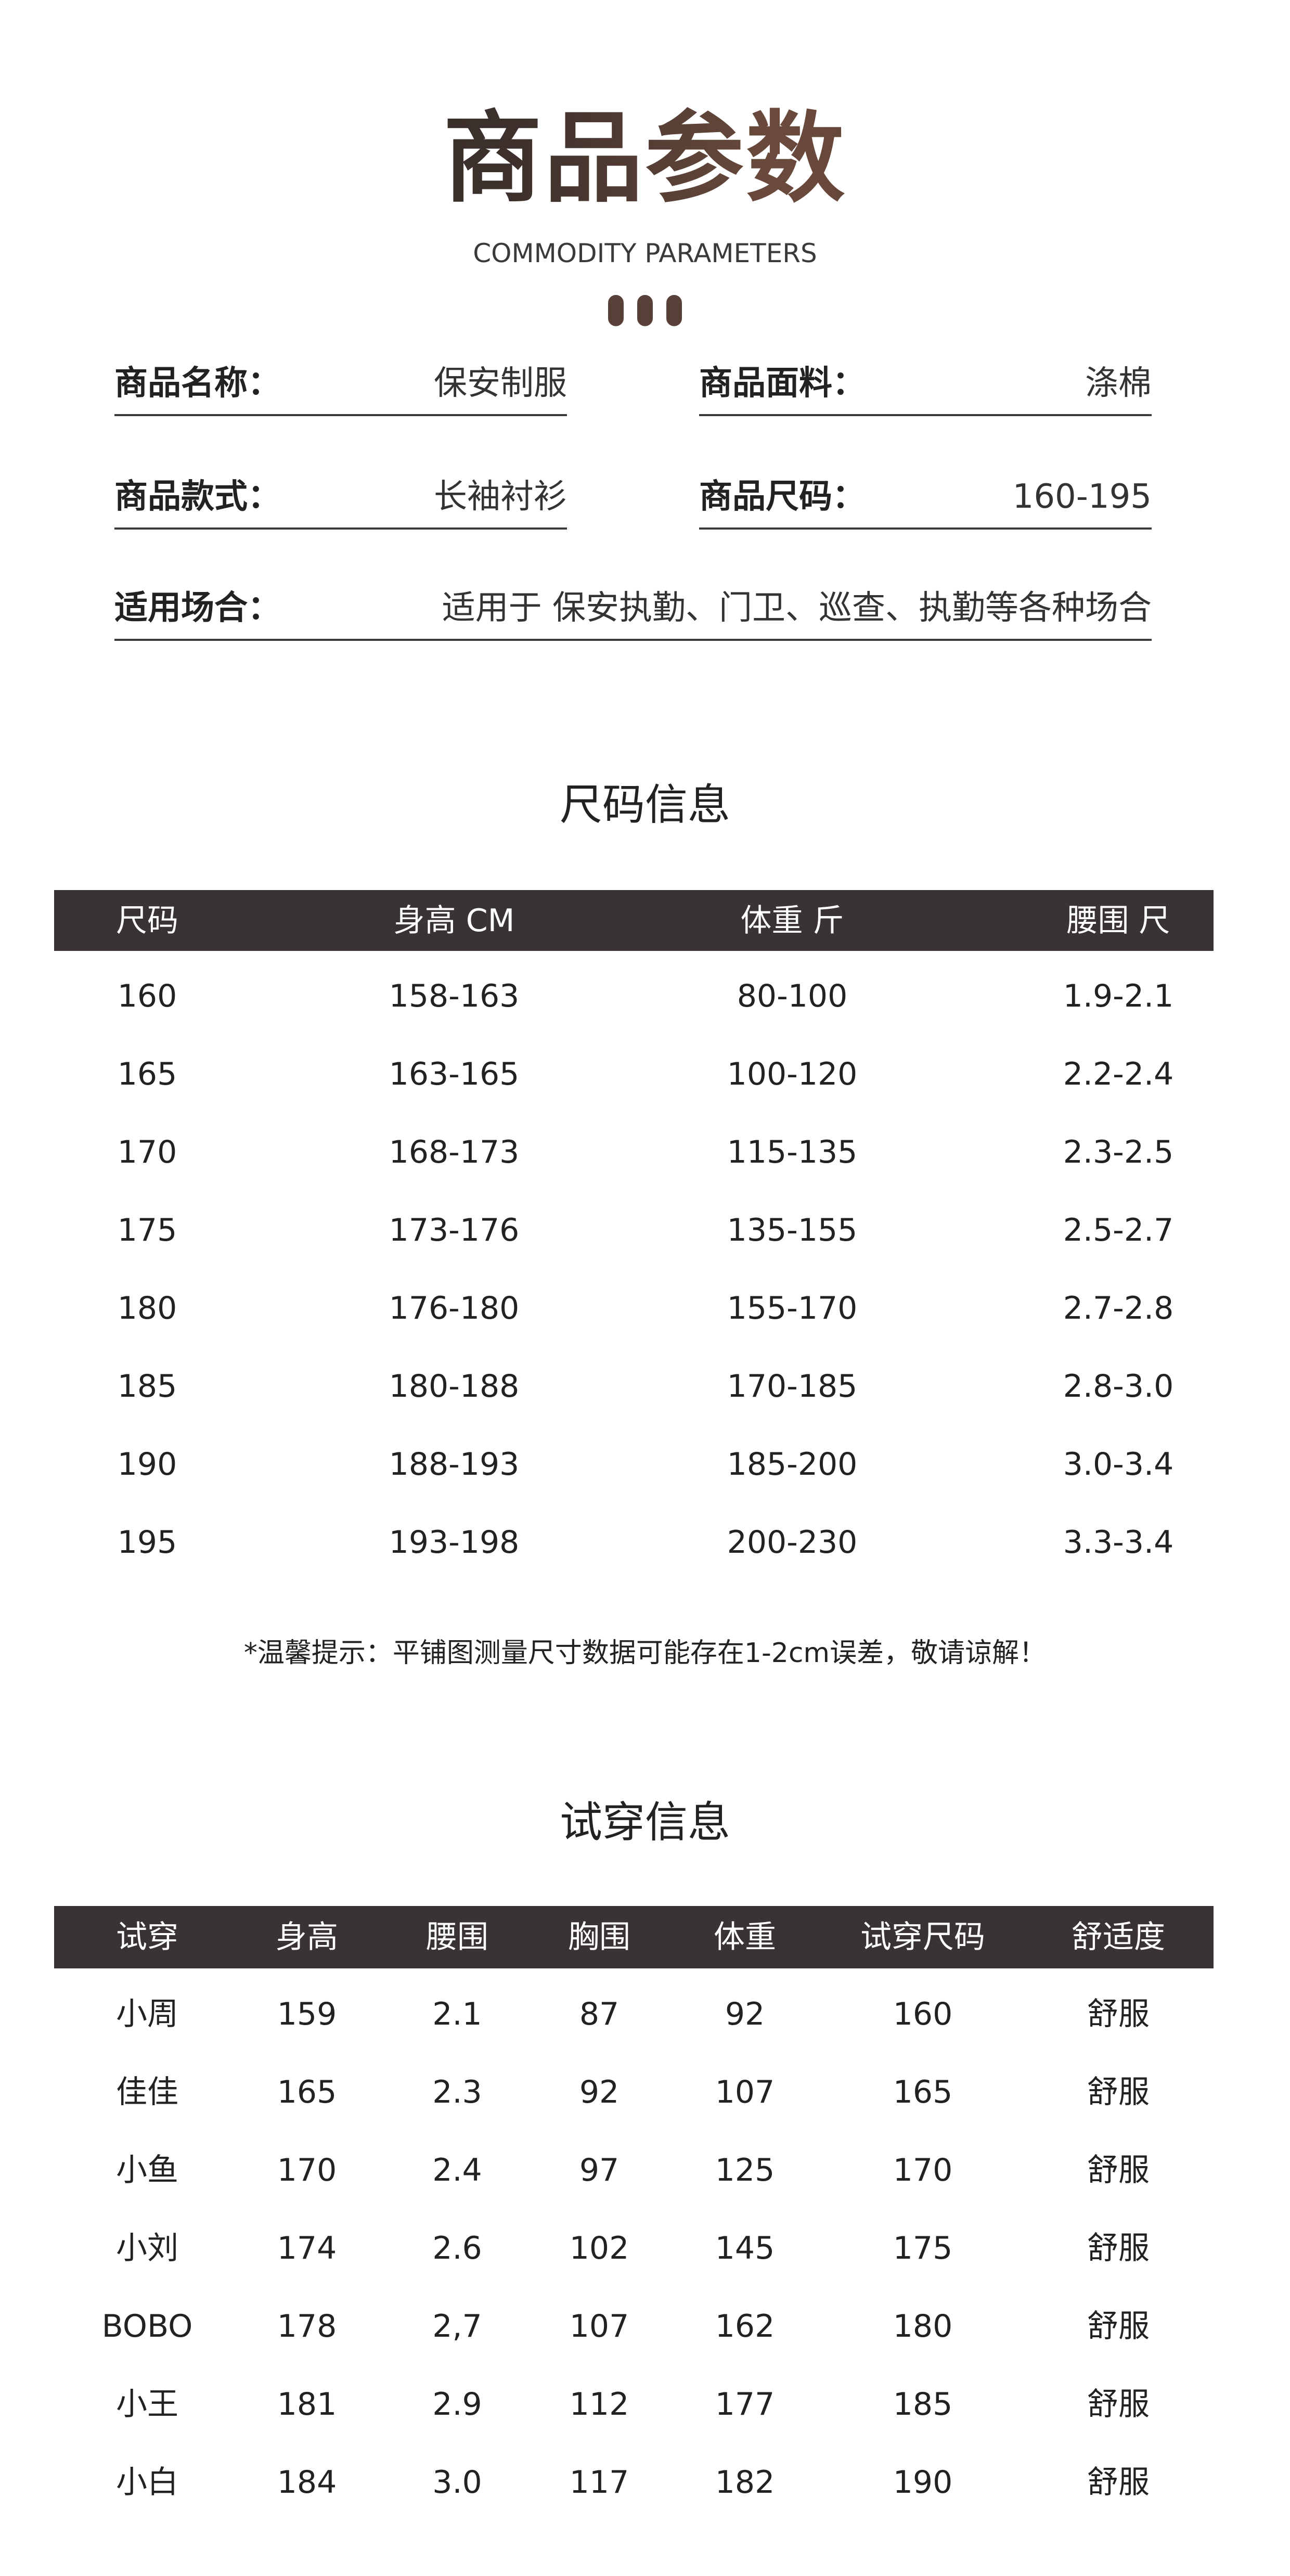 This screenshot has height=2576, width=1290. I want to click on decorative-dots, so click(645, 310).